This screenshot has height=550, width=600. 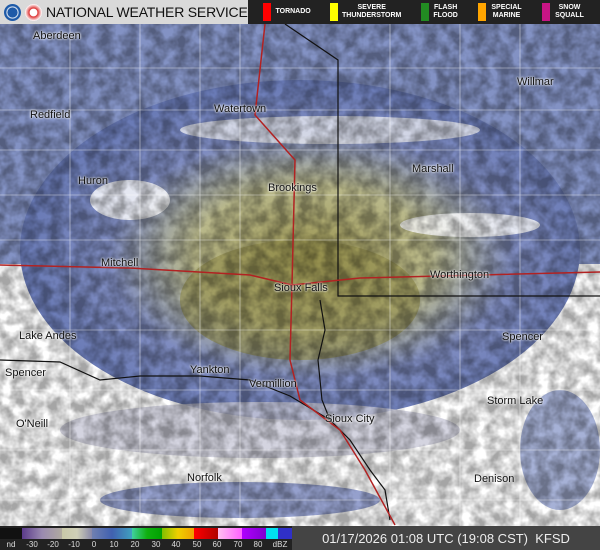 I want to click on city-label: Willmar, so click(x=535, y=82).